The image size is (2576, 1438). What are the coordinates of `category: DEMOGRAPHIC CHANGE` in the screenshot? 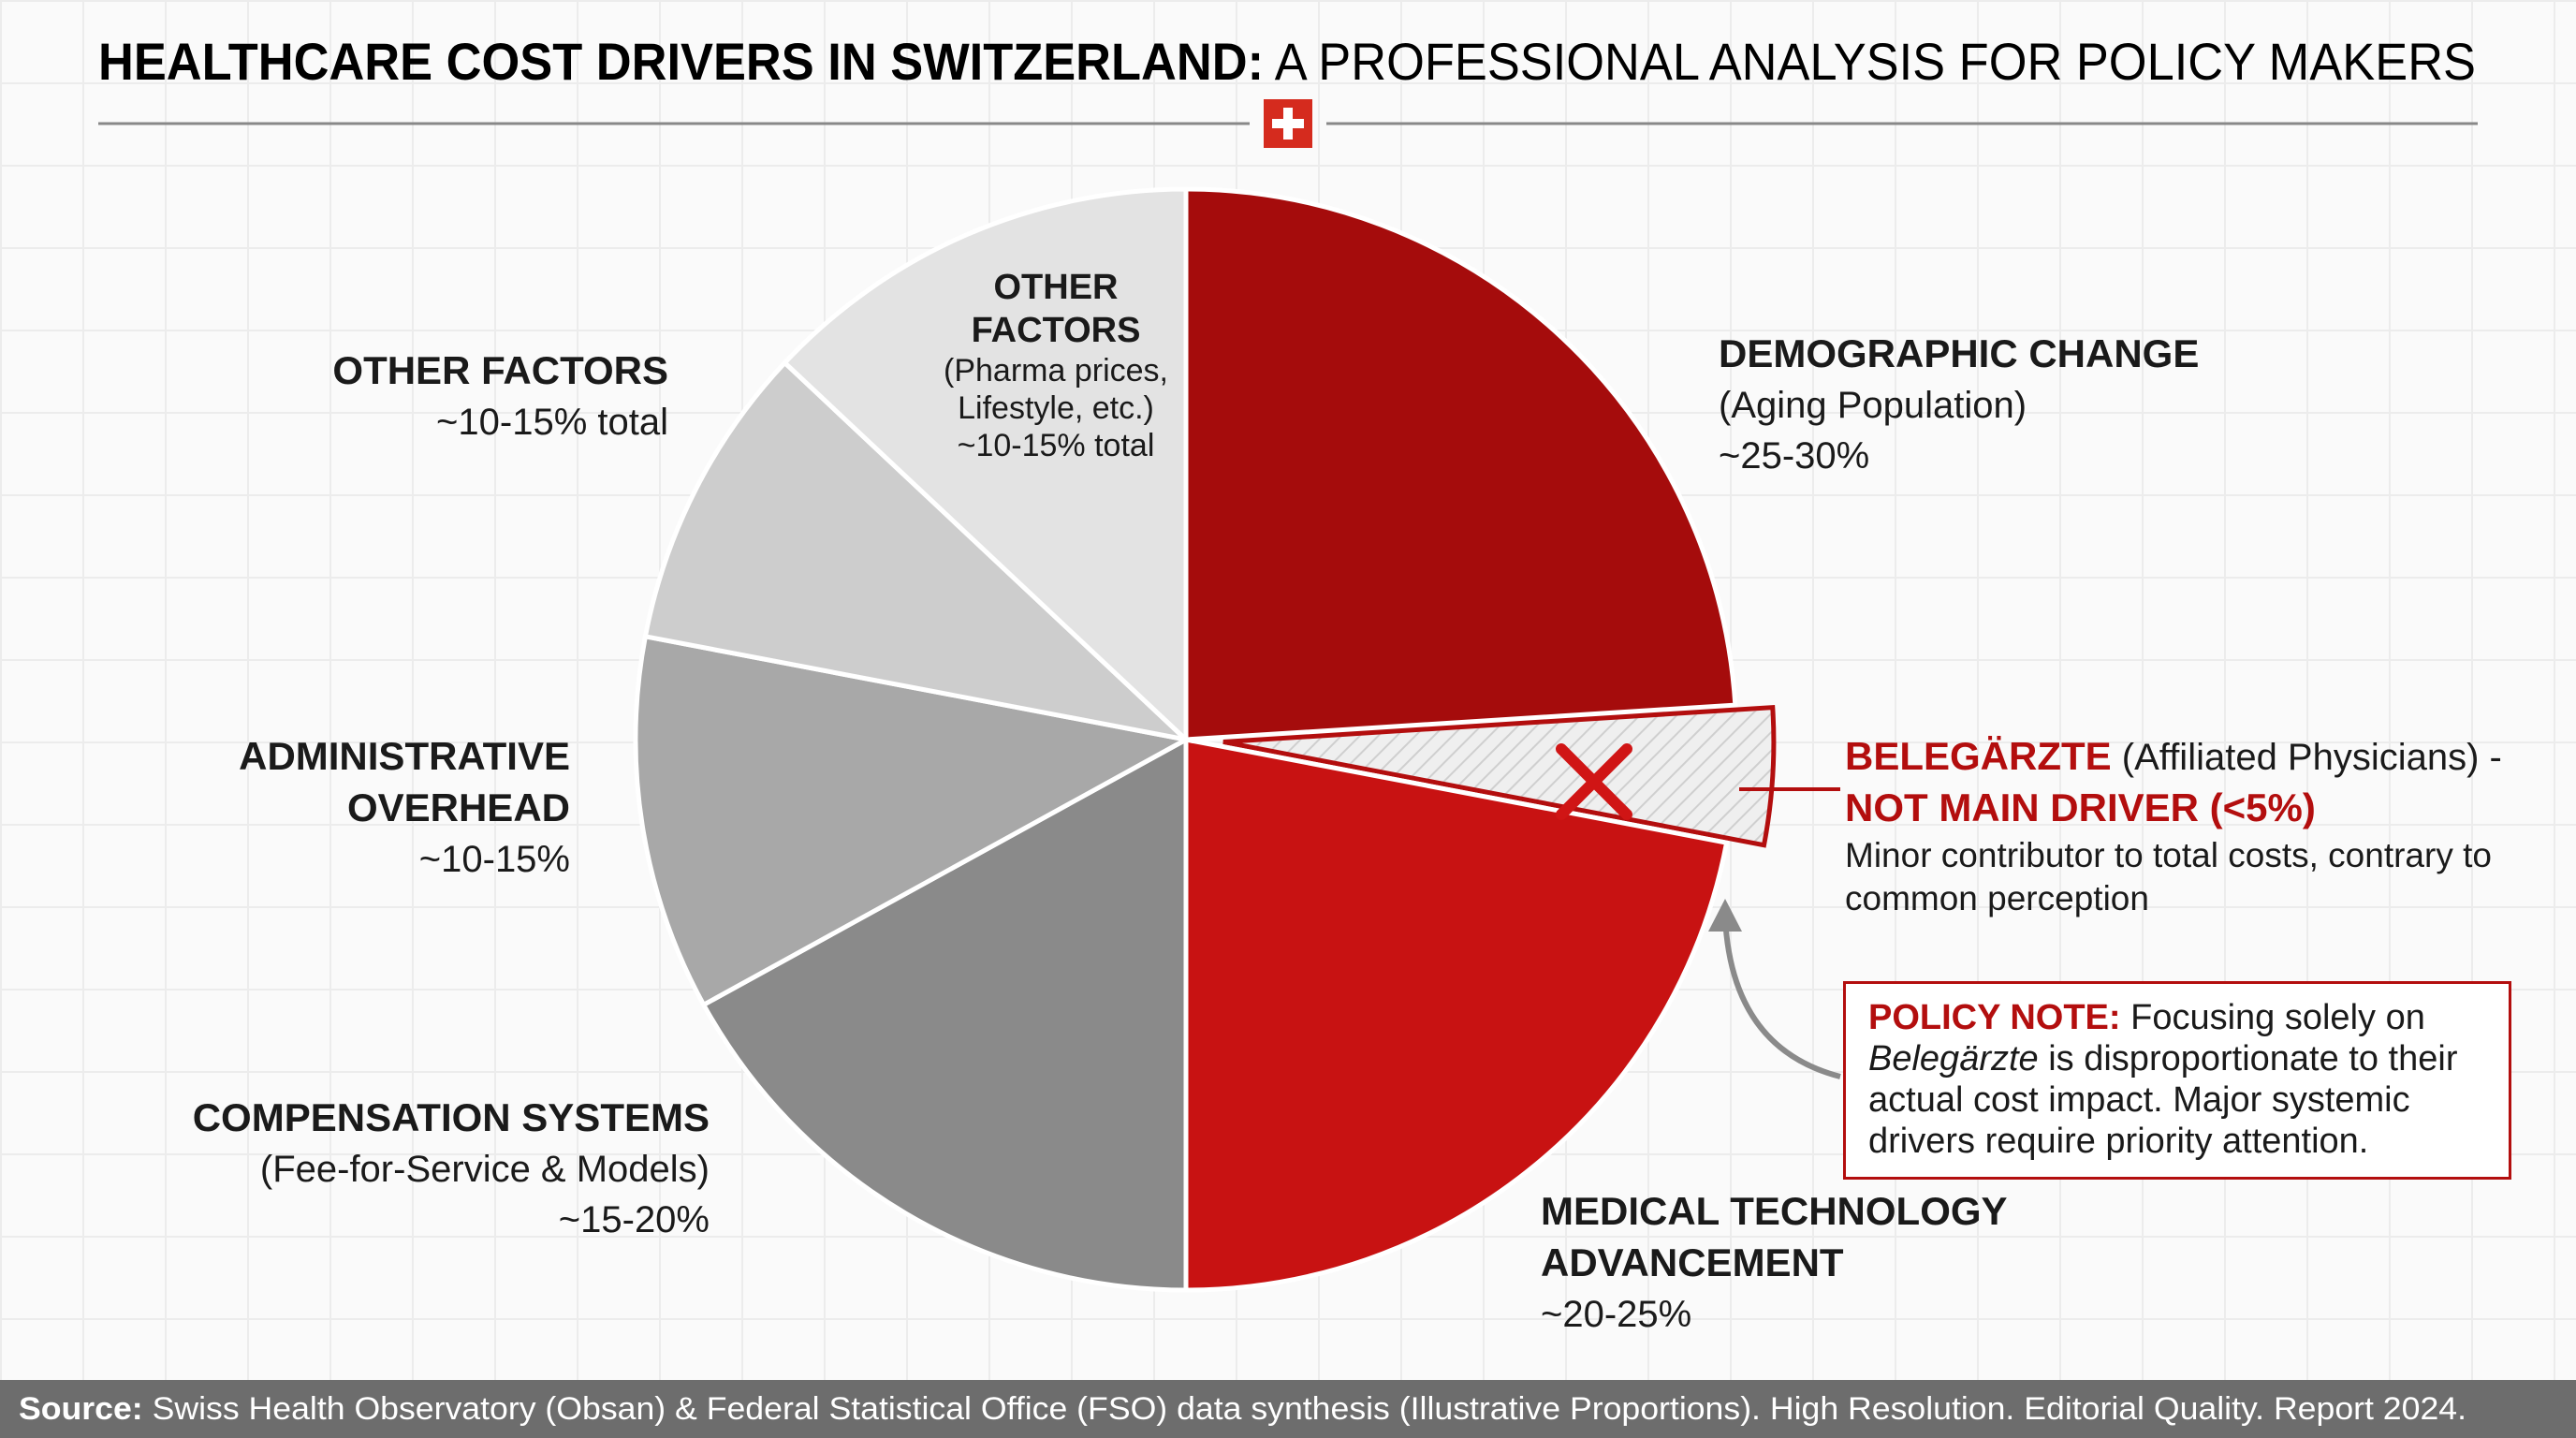 It's located at (1959, 353).